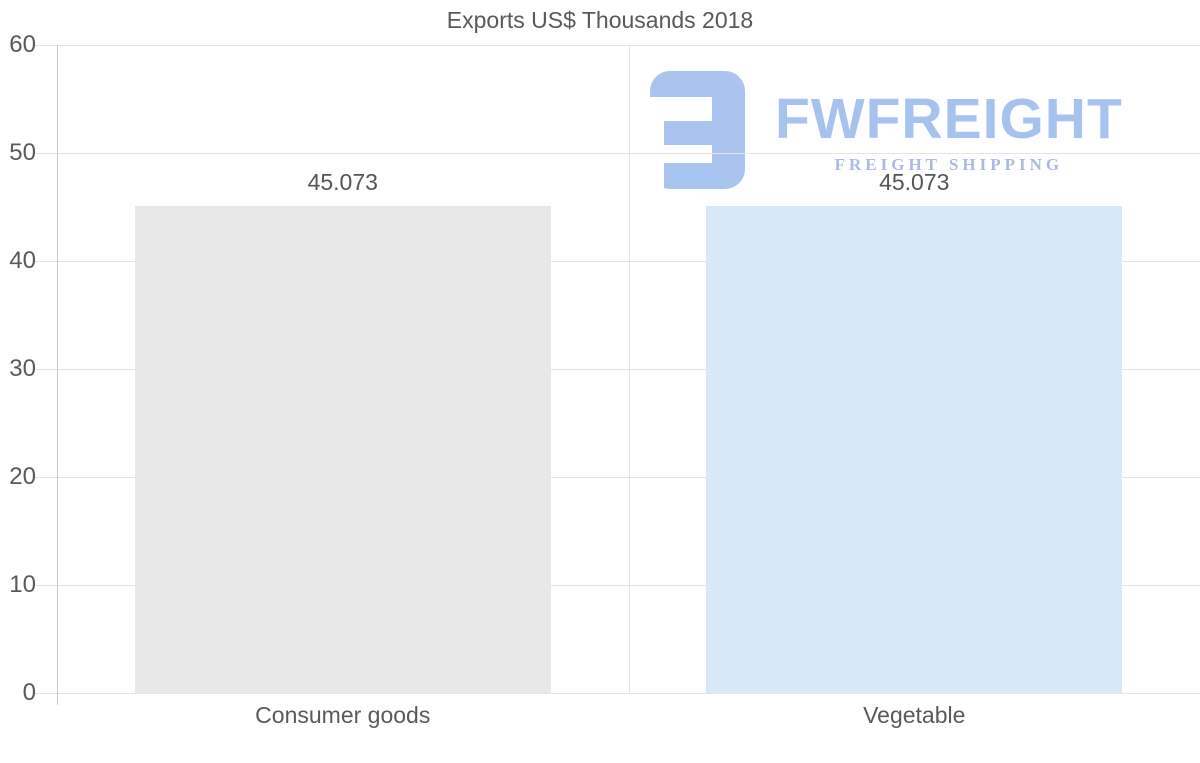 The image size is (1200, 763). Describe the element at coordinates (22, 152) in the screenshot. I see `y-axis-tick-label: 50` at that location.